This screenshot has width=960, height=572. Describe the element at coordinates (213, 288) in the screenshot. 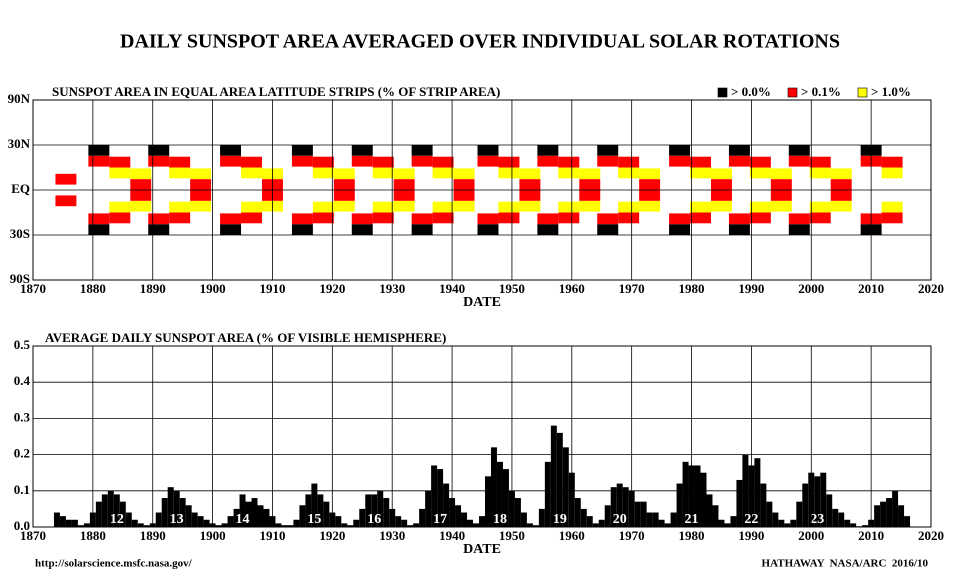

I see `x-tick-label: 1900` at that location.